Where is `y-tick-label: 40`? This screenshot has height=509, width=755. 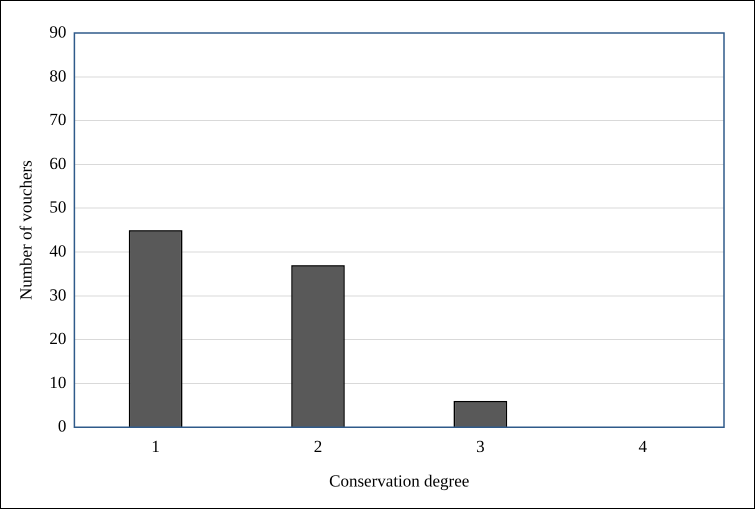 y-tick-label: 40 is located at coordinates (57, 250).